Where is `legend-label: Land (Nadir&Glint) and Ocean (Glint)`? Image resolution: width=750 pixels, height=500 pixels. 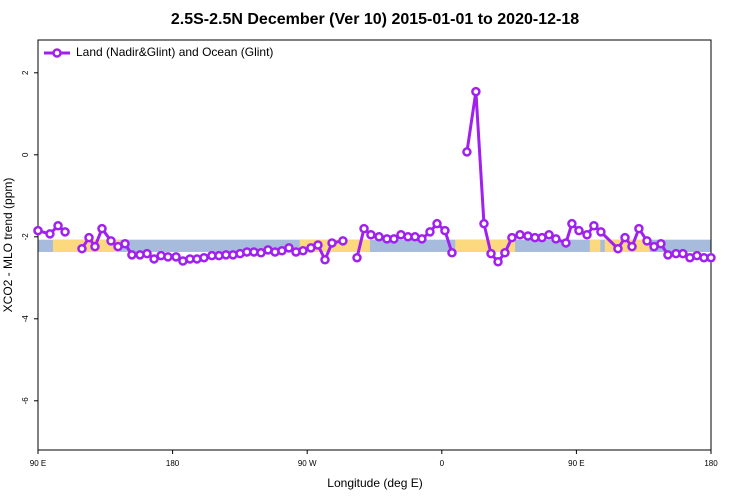
legend-label: Land (Nadir&Glint) and Ocean (Glint) is located at coordinates (174, 52).